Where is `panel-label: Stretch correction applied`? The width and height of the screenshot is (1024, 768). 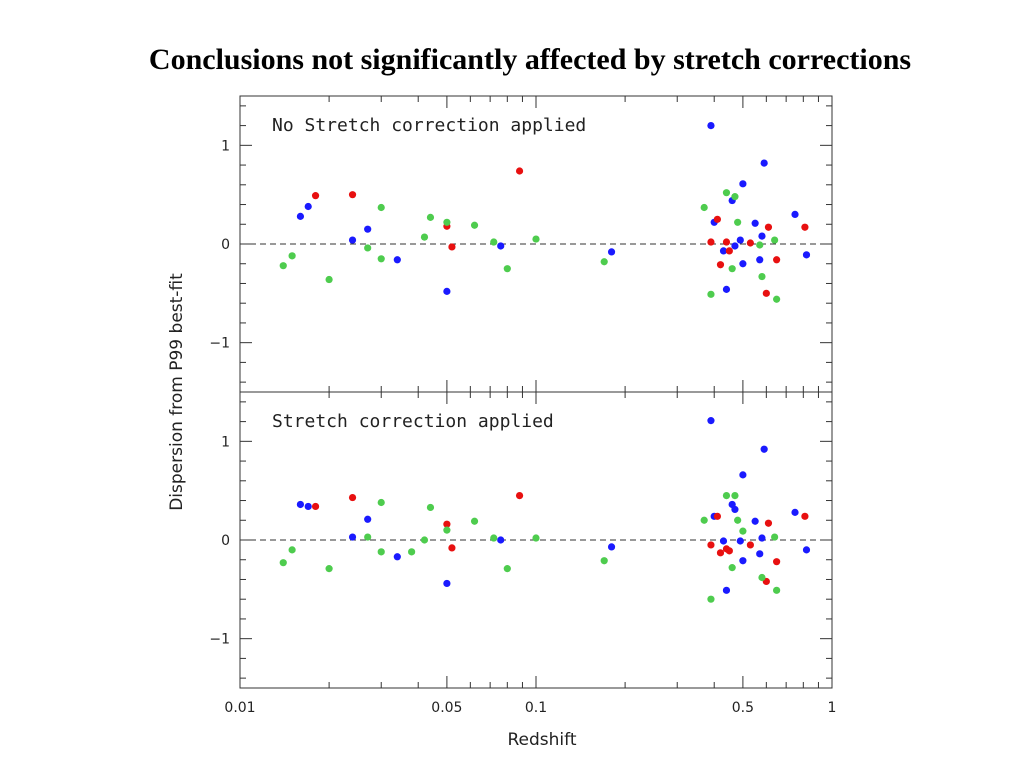 panel-label: Stretch correction applied is located at coordinates (413, 421).